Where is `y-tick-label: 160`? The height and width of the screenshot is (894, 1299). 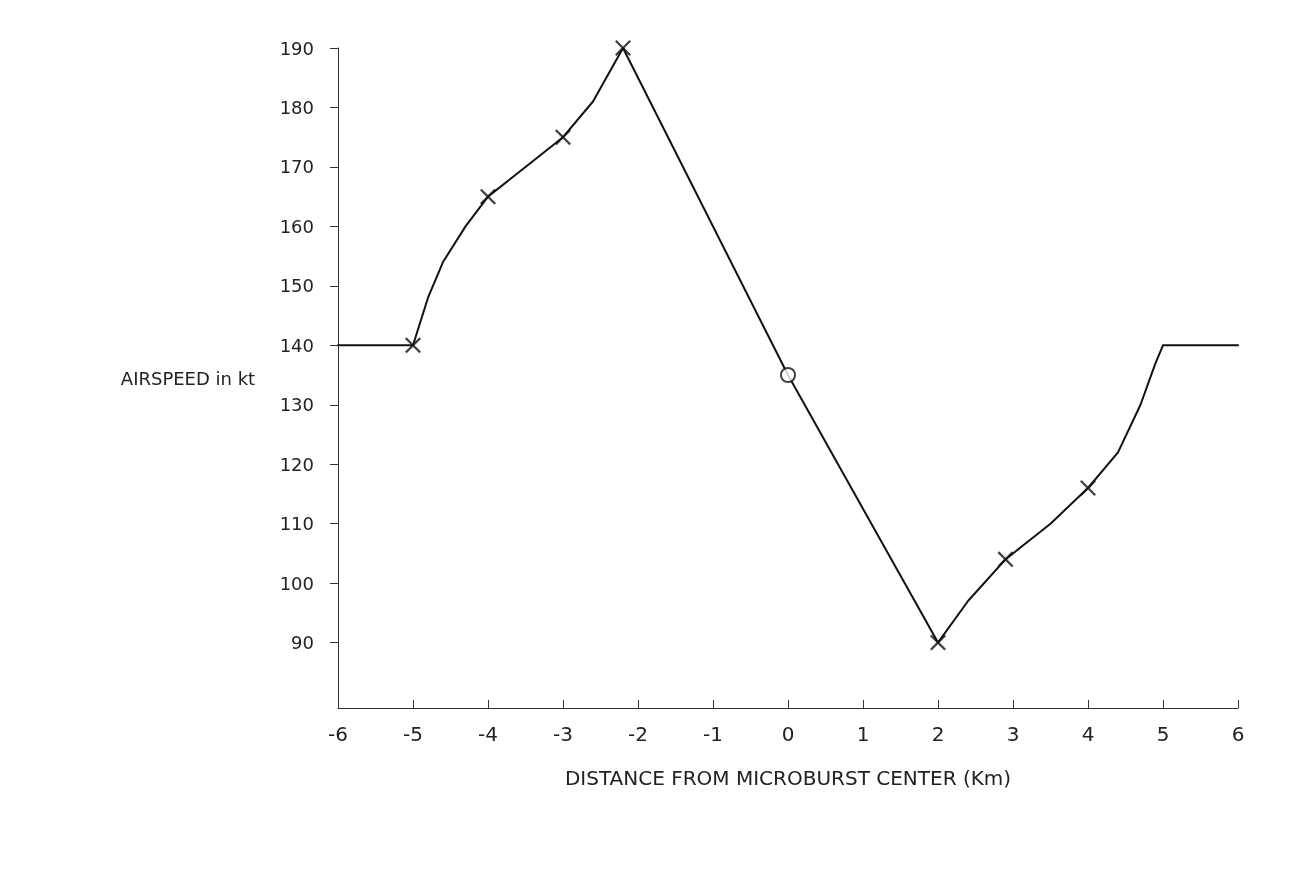 y-tick-label: 160 is located at coordinates (296, 226).